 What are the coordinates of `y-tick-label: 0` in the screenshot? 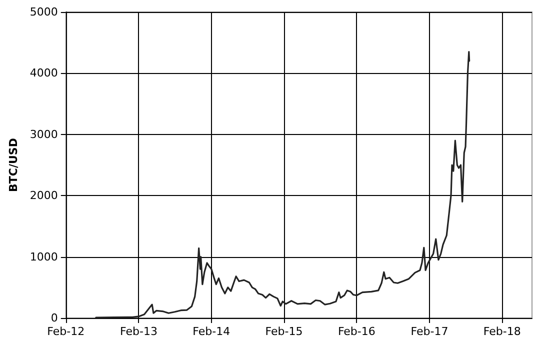 It's located at (54, 318).